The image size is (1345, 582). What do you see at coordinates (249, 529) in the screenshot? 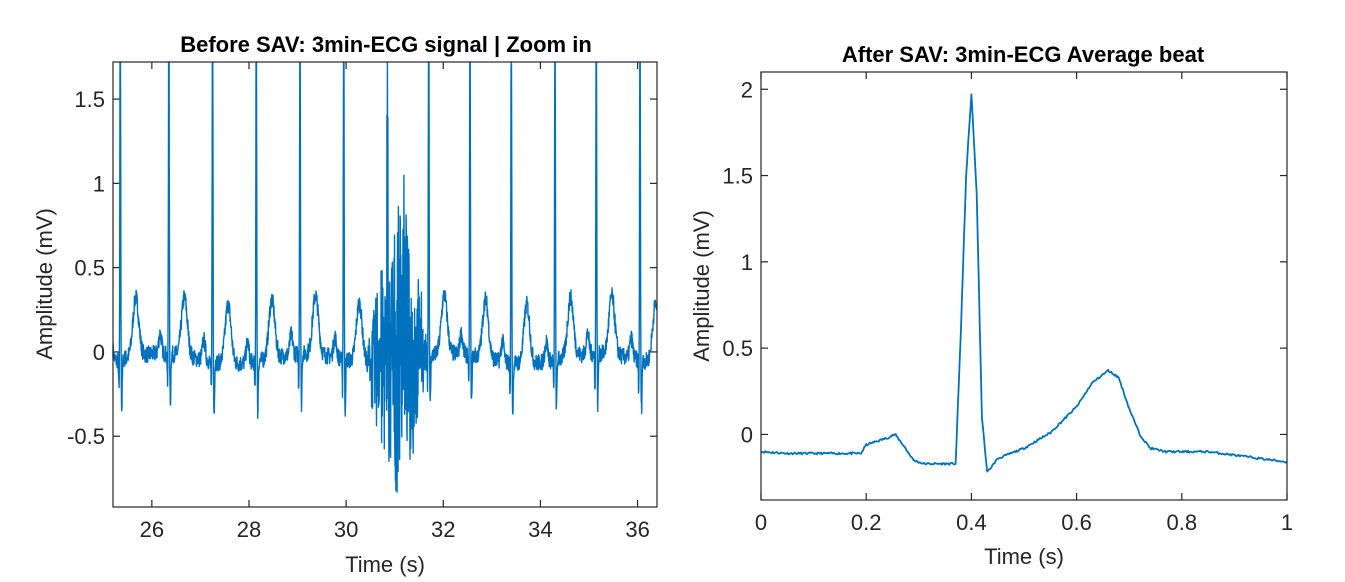
I see `x-tick-label: 28` at bounding box center [249, 529].